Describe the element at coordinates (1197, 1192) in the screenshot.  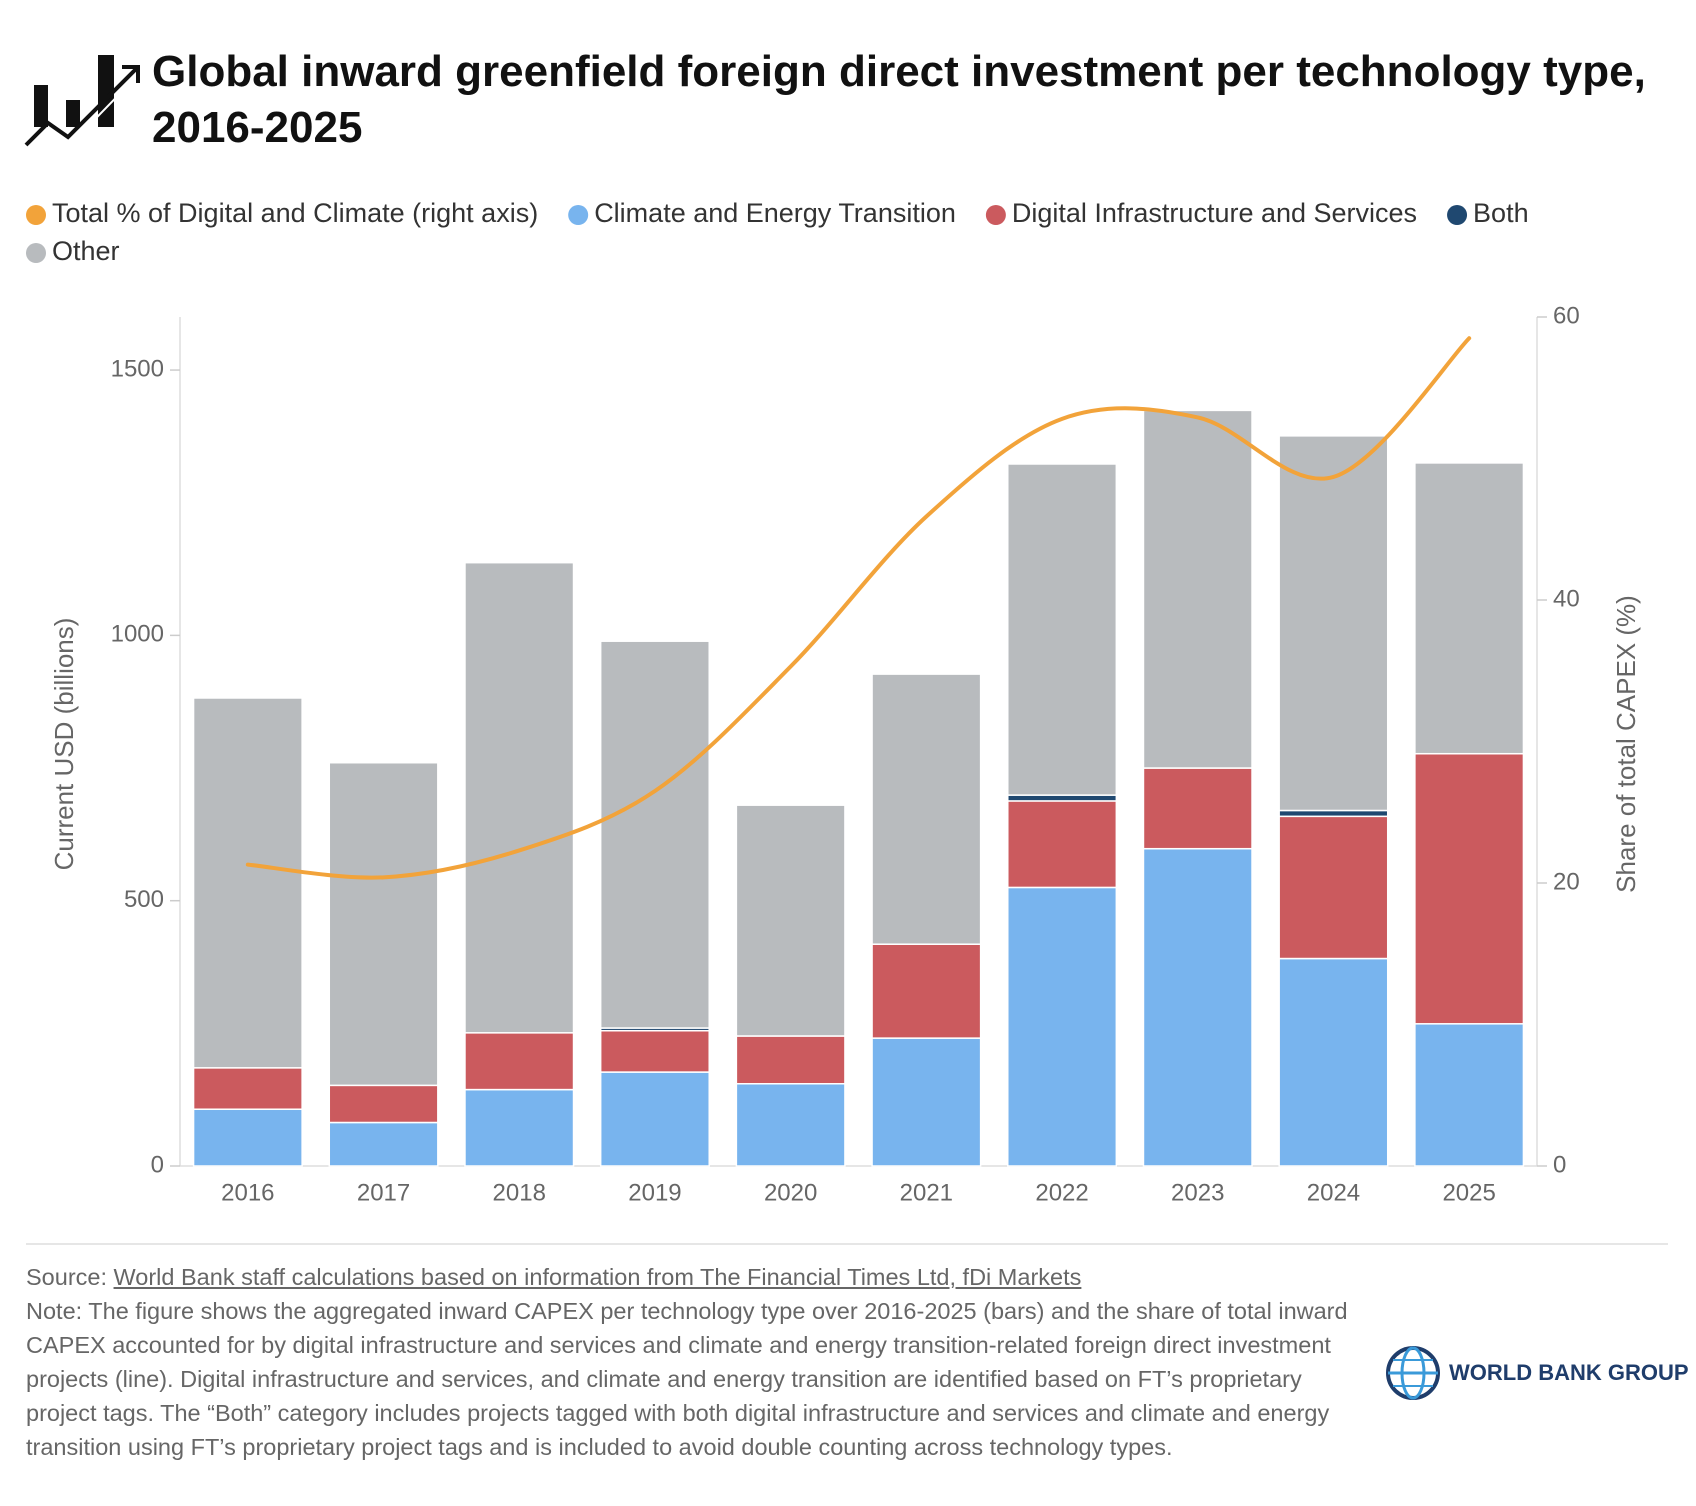
I see `x-tick-label: 2023` at that location.